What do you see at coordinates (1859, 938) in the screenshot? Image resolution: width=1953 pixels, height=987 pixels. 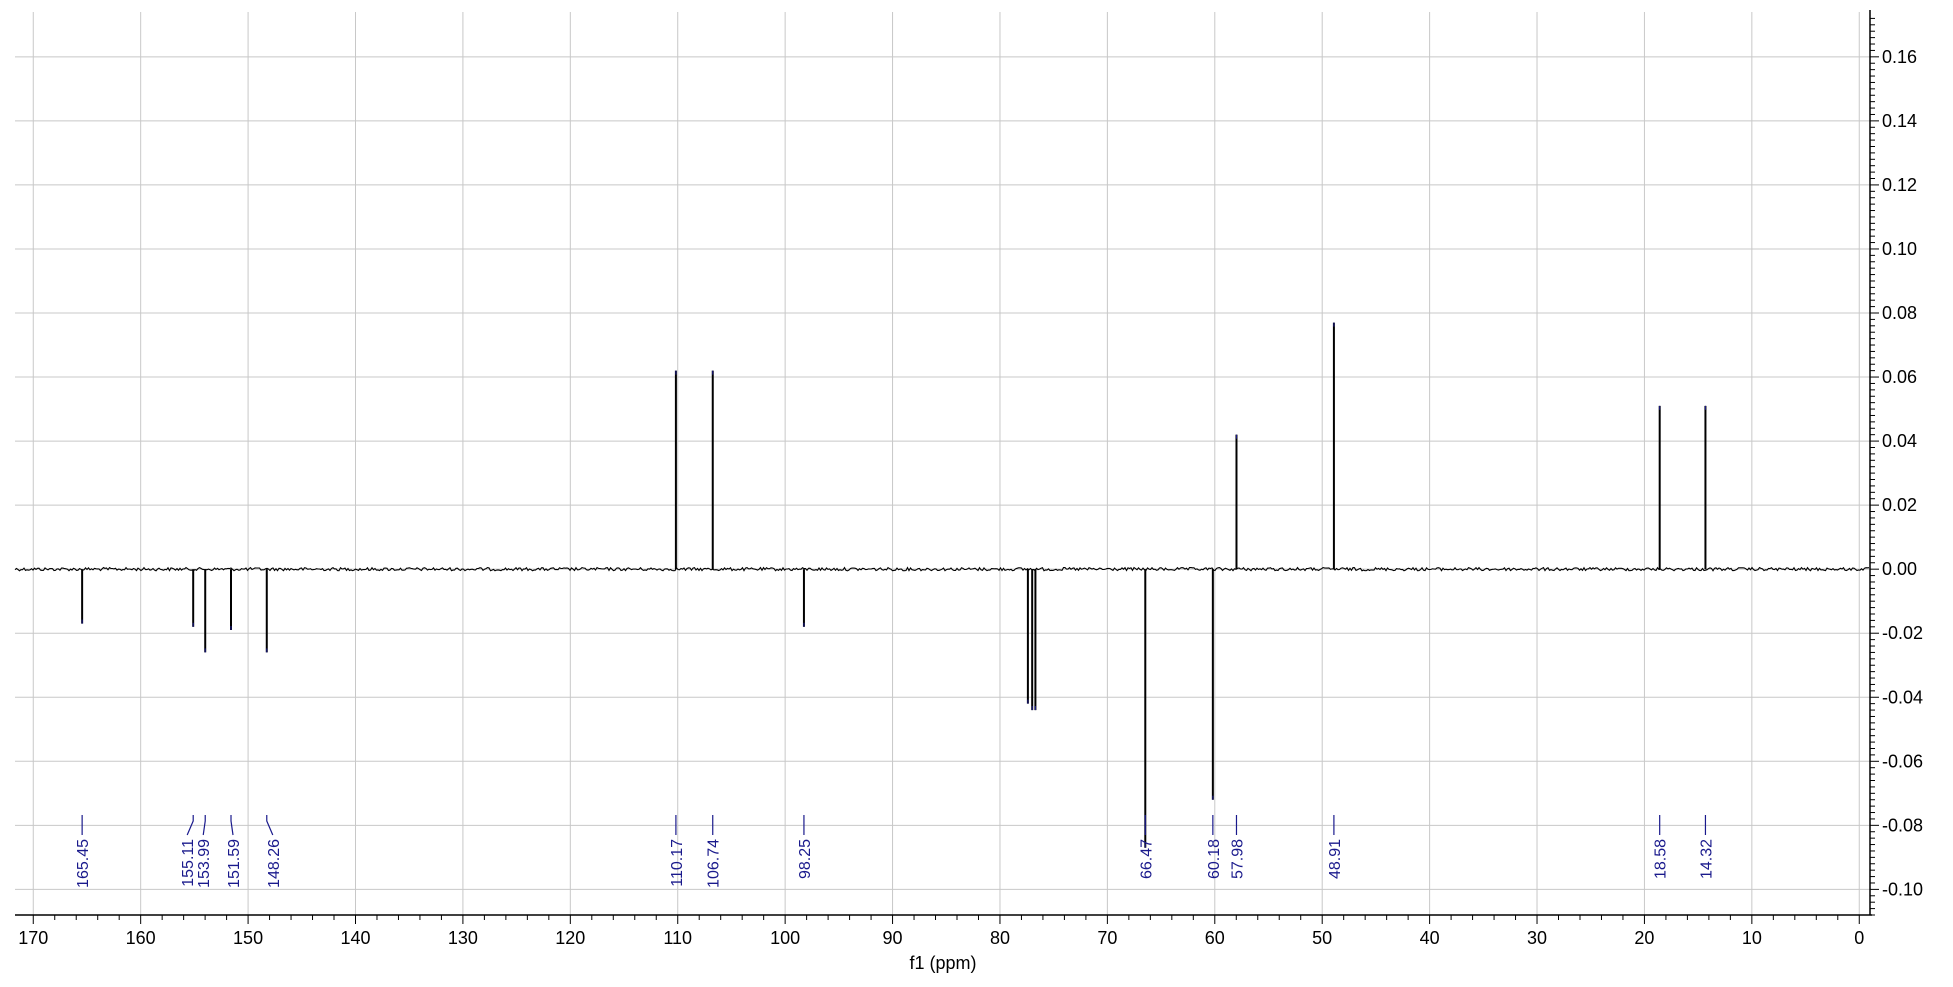 I see `x-tick-label: 0` at bounding box center [1859, 938].